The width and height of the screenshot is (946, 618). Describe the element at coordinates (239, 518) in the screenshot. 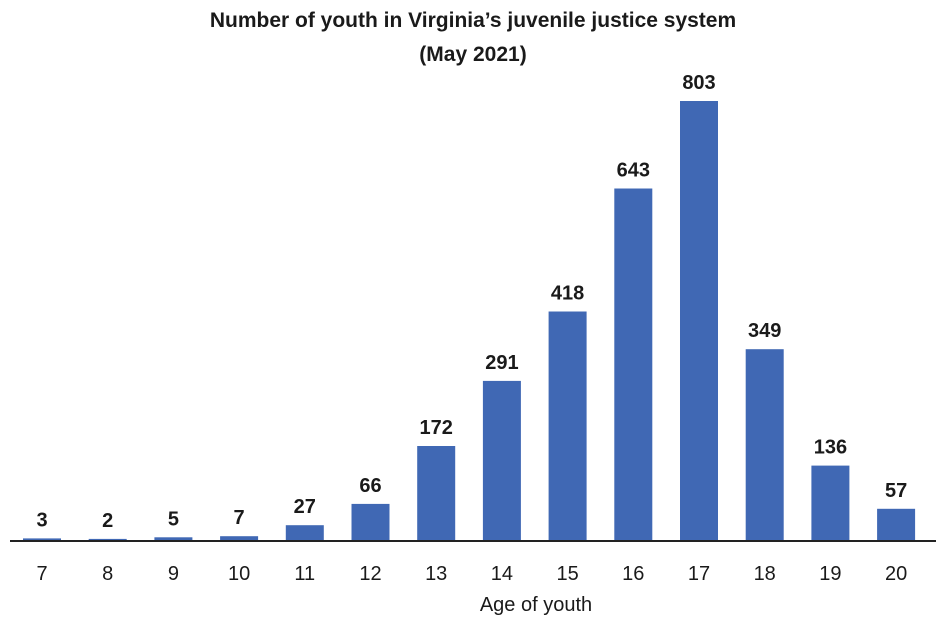

I see `data-label-age-10: 7` at that location.